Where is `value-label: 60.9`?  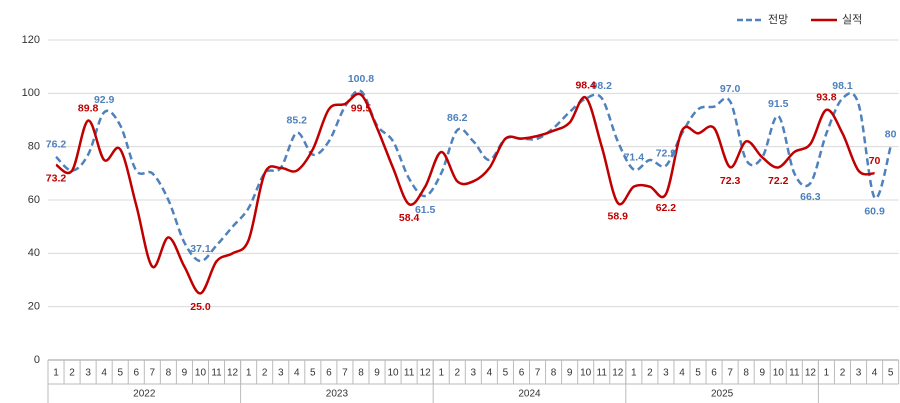 value-label: 60.9 is located at coordinates (874, 211).